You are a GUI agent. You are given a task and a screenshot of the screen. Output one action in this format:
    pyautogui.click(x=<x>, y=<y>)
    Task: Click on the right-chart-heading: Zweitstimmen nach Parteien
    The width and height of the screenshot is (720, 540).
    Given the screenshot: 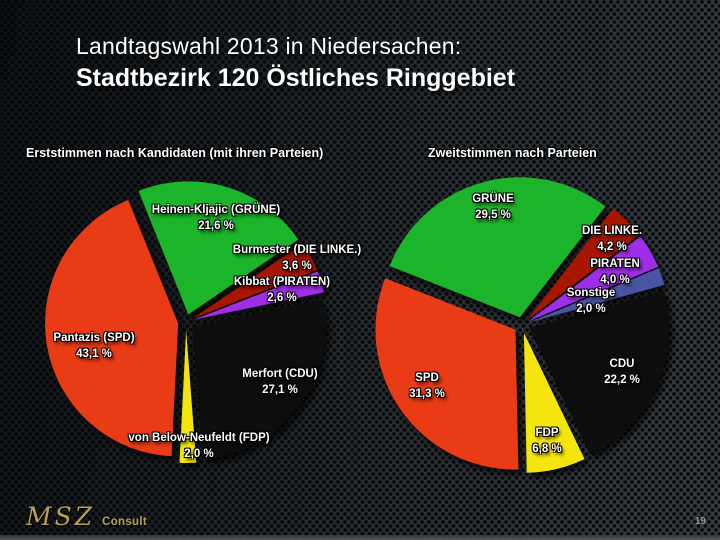 What is the action you would take?
    pyautogui.click(x=512, y=153)
    